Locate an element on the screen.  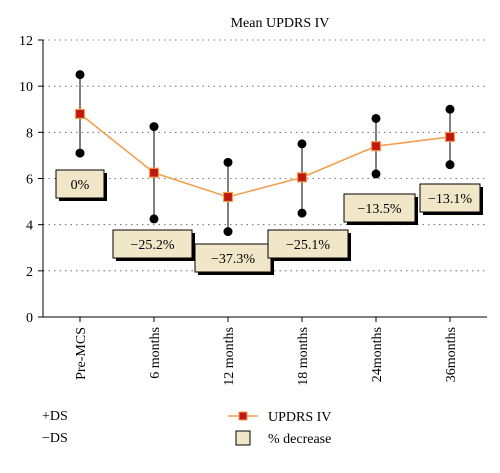
x-tick-label: 18 months is located at coordinates (303, 356).